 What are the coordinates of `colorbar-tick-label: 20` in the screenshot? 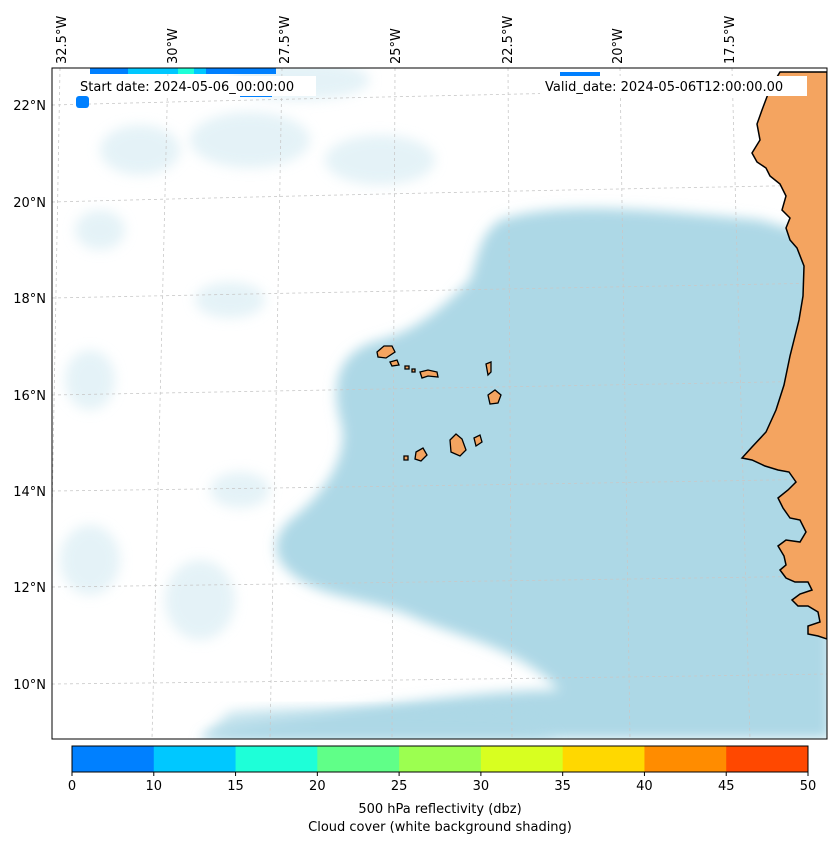 It's located at (317, 786).